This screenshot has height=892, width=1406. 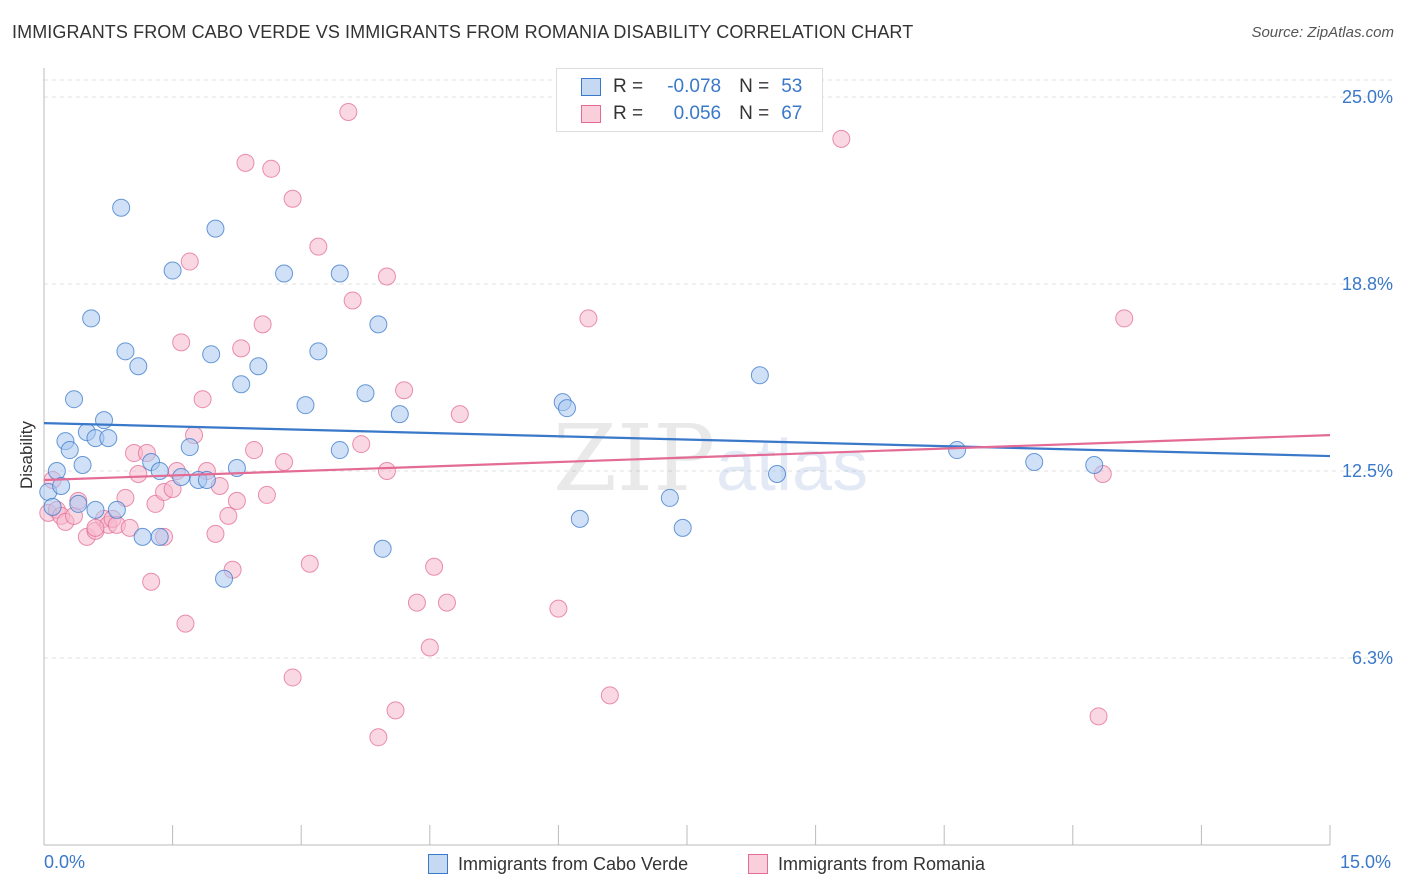 I want to click on bottom-legend-pink: Immigrants from Romania, so click(x=866, y=864).